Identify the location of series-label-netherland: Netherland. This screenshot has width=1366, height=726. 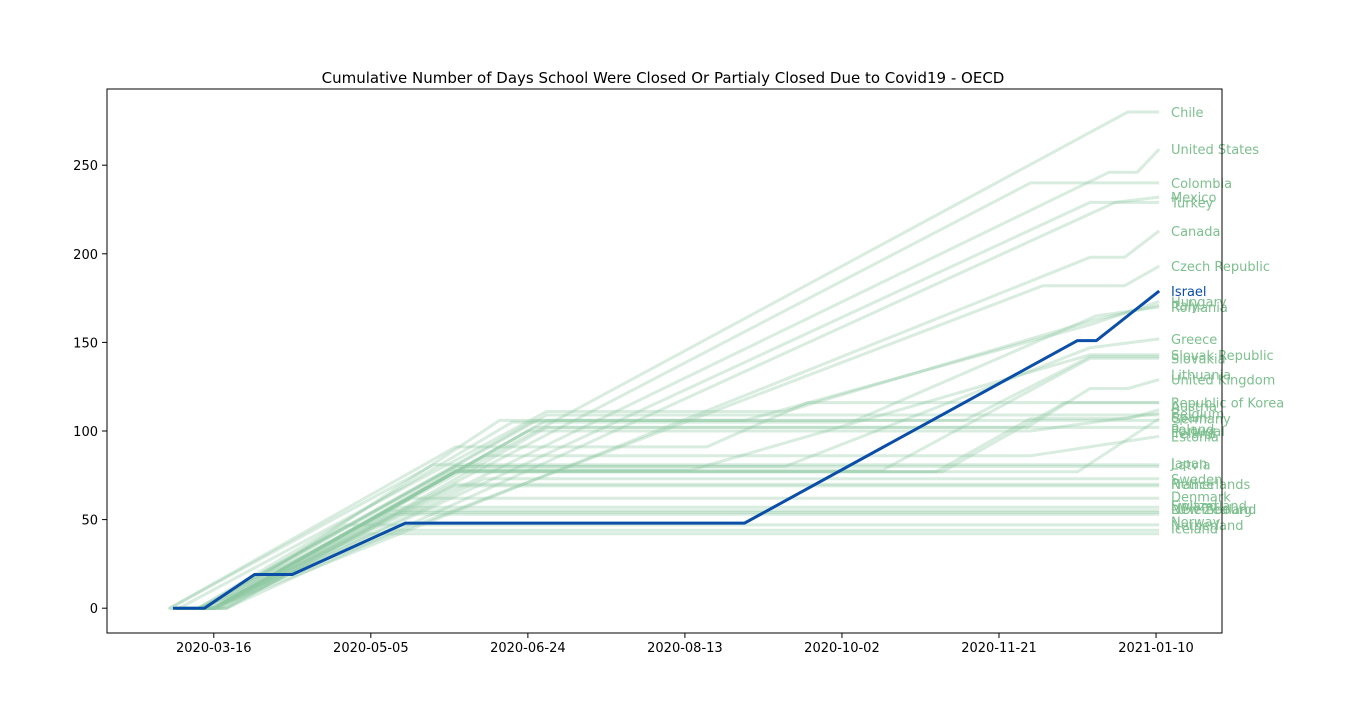
(1207, 526).